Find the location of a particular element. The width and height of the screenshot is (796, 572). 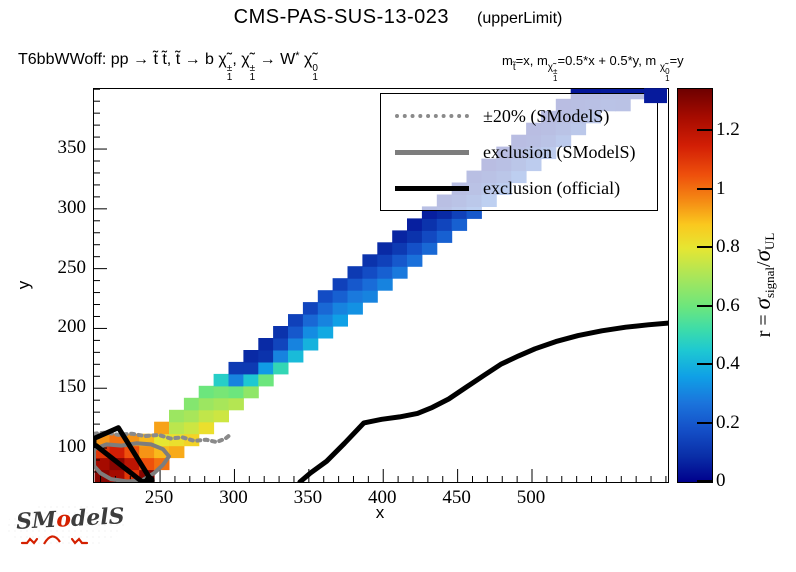

slash: / is located at coordinates (764, 264).